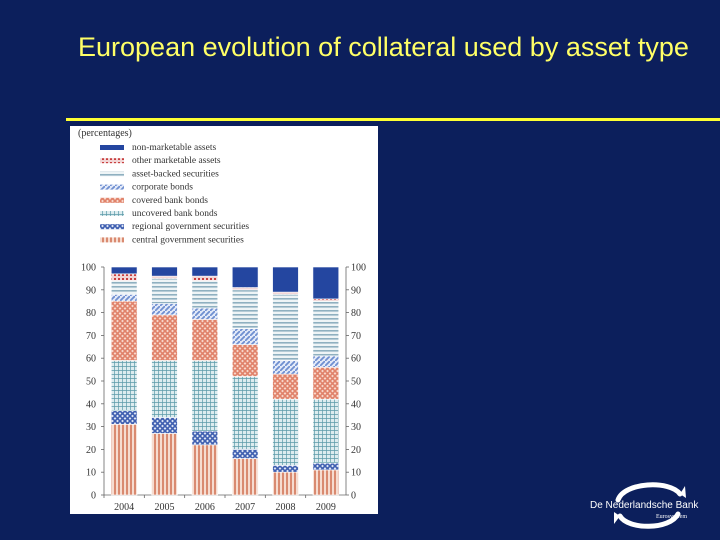 This screenshot has width=720, height=540. What do you see at coordinates (88, 268) in the screenshot?
I see `y-tick-label-left: 100` at bounding box center [88, 268].